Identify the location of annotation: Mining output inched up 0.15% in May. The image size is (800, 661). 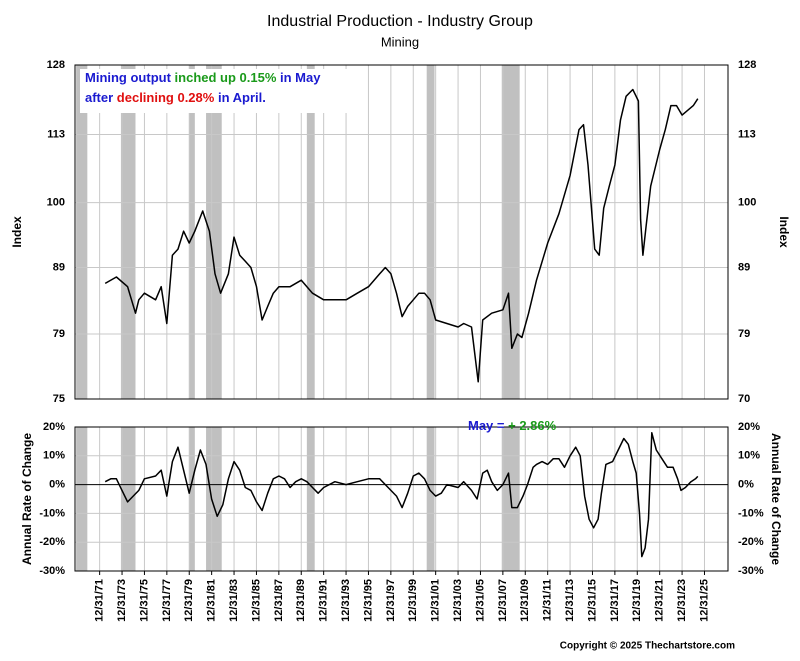
(203, 77).